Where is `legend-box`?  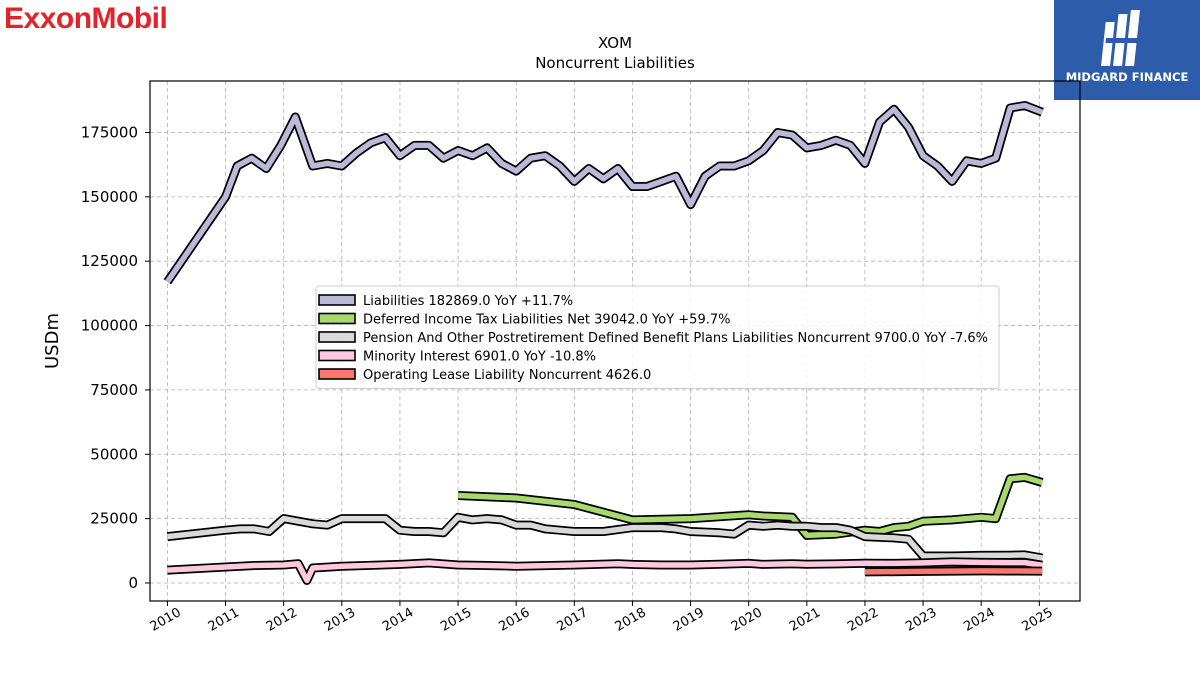
legend-box is located at coordinates (657, 337).